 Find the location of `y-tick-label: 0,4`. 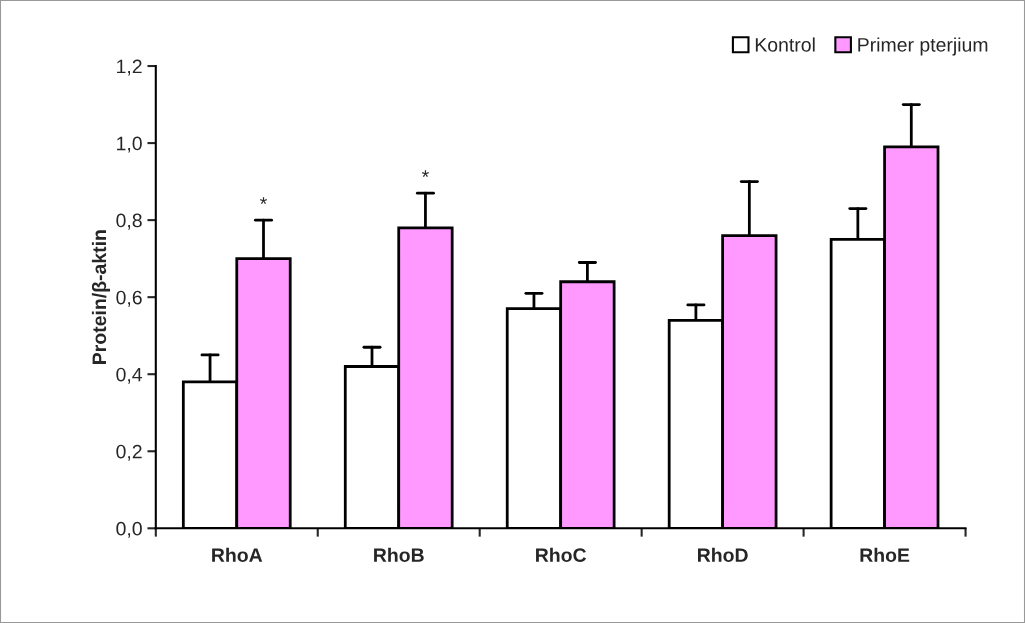

y-tick-label: 0,4 is located at coordinates (129, 375).